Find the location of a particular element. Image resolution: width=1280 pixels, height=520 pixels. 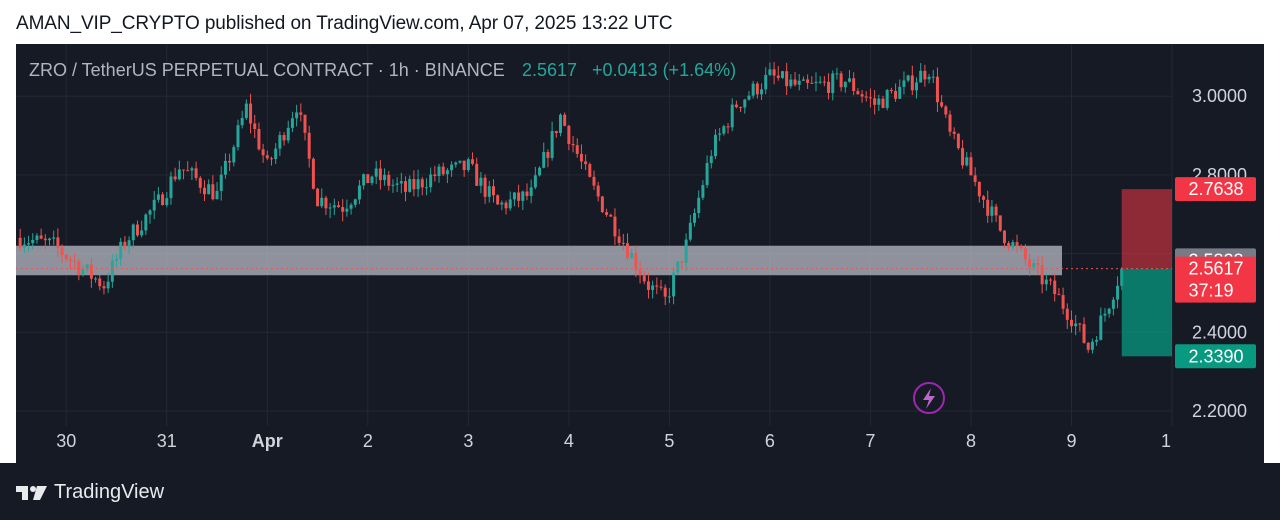

current-price-label-bg is located at coordinates (1215, 279).